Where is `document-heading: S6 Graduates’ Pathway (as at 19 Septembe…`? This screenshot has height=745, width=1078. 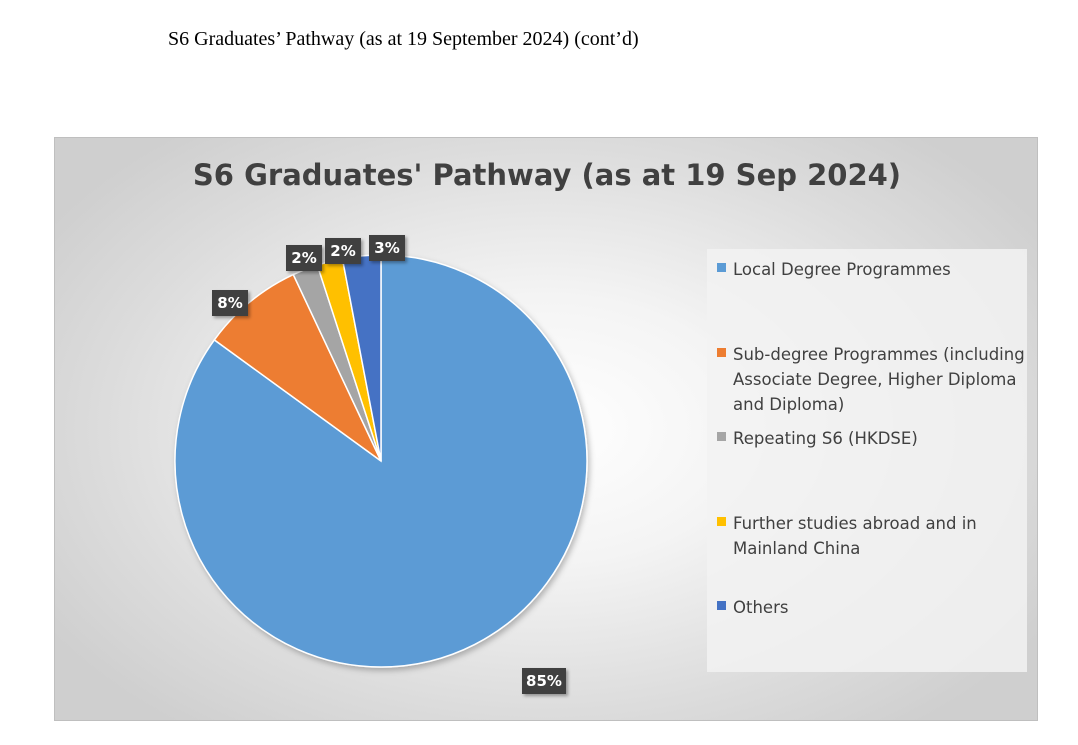
document-heading: S6 Graduates’ Pathway (as at 19 Septembe… is located at coordinates (403, 39).